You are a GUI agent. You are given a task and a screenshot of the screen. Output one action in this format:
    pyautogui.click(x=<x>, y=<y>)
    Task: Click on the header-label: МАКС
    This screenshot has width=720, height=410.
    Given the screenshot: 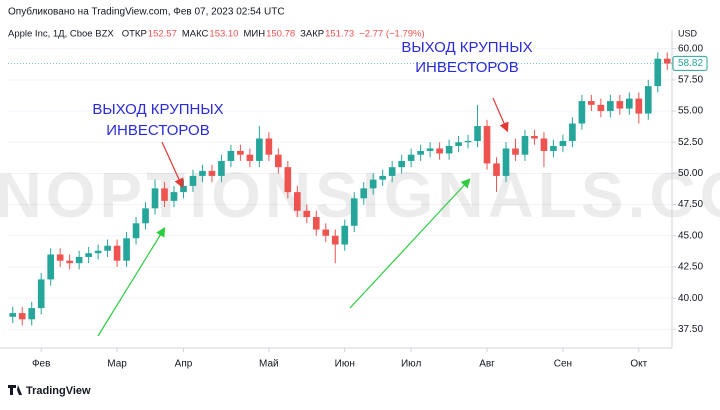 What is the action you would take?
    pyautogui.click(x=195, y=34)
    